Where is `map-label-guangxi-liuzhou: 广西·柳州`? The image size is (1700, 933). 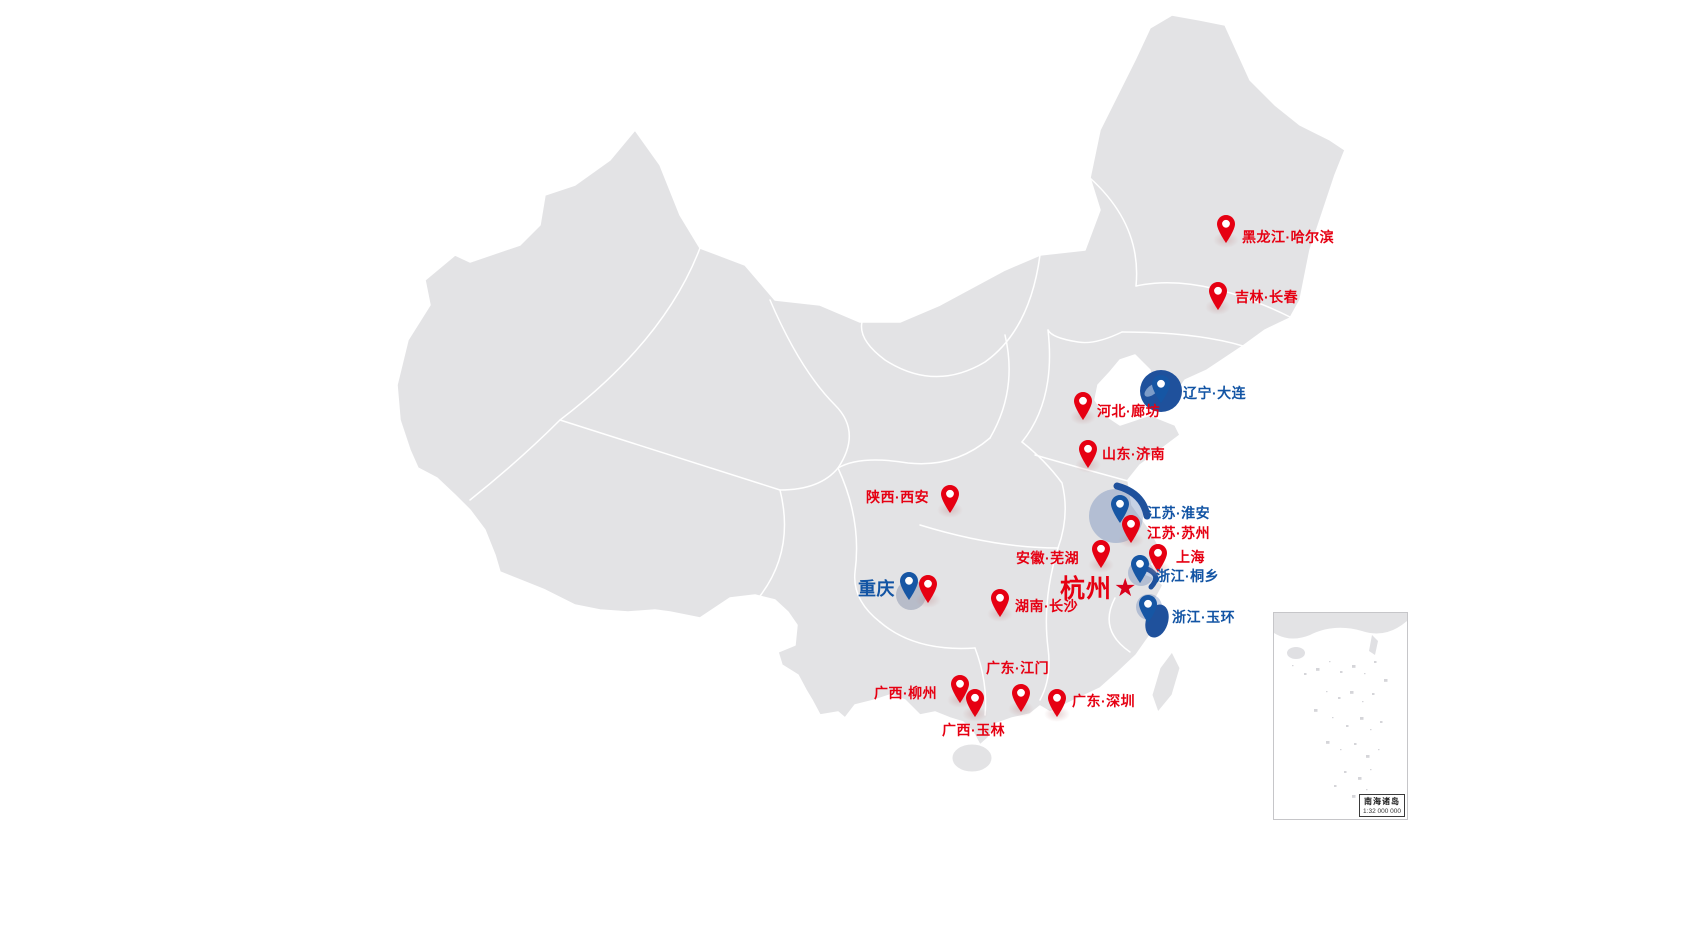
map-label-guangxi-liuzhou: 广西·柳州 is located at coordinates (906, 693).